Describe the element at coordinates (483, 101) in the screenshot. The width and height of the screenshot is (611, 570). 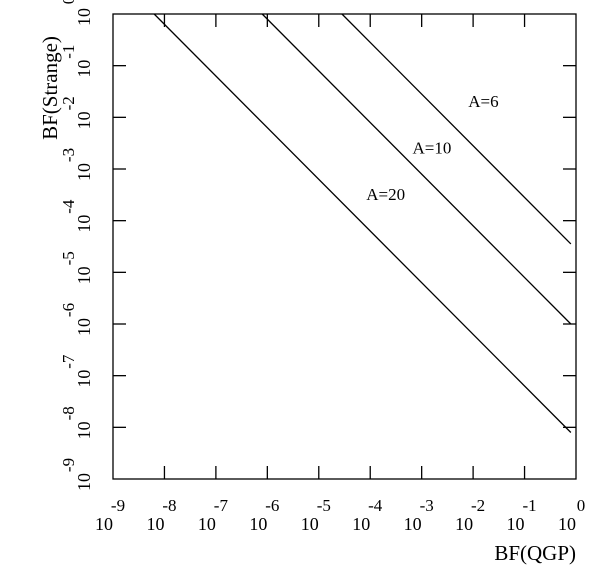
I see `series-label-a6: A=6` at that location.